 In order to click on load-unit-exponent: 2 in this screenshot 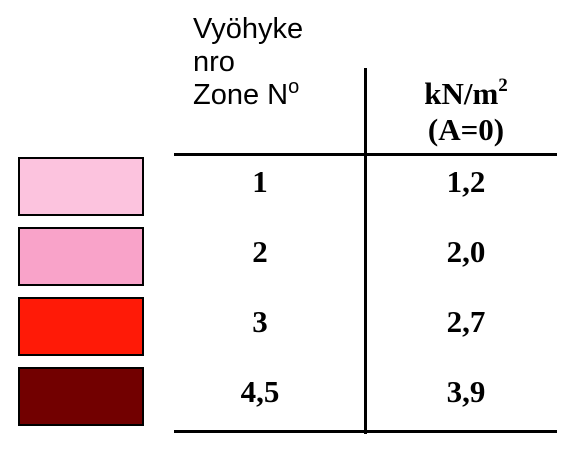, I will do `click(503, 85)`.